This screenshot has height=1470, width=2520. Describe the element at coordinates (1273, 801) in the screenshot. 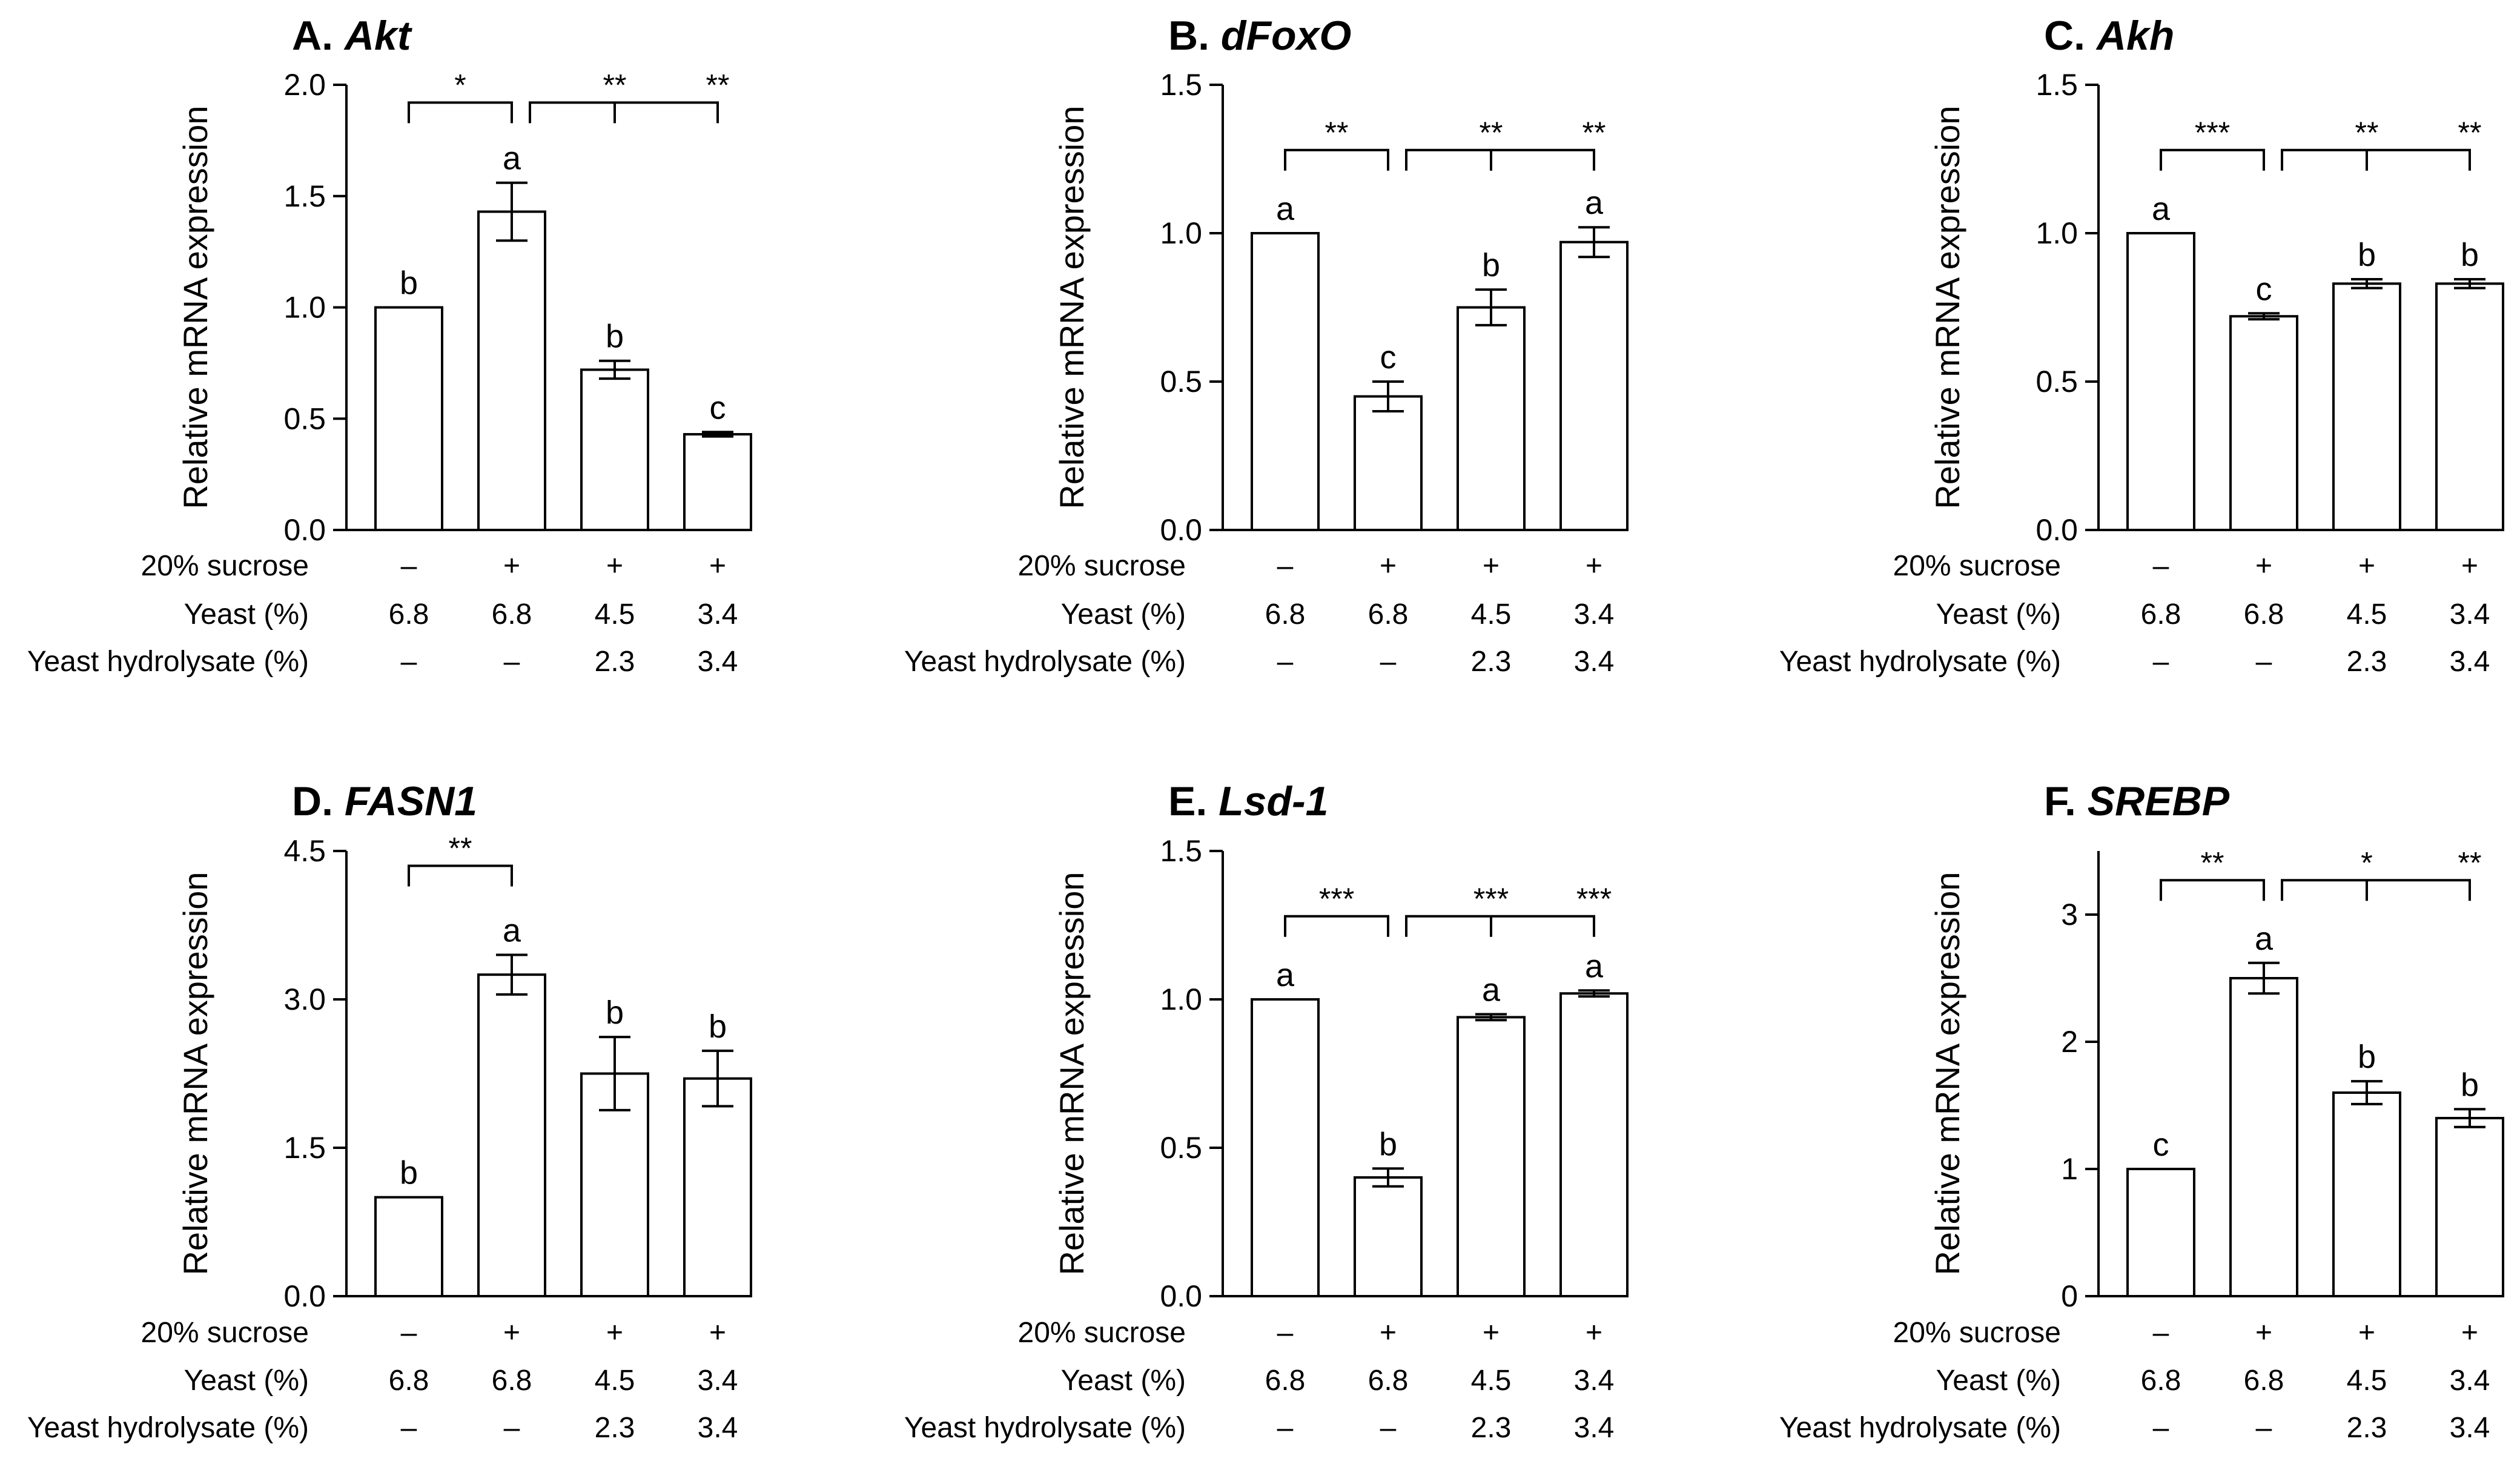

I see `gene-name: Lsd-1` at that location.